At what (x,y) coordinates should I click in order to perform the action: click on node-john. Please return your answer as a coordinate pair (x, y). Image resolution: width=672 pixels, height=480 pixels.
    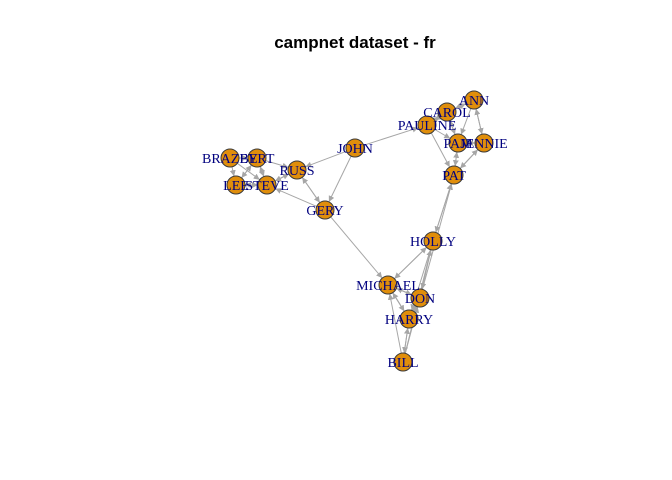
    Looking at the image, I should click on (355, 148).